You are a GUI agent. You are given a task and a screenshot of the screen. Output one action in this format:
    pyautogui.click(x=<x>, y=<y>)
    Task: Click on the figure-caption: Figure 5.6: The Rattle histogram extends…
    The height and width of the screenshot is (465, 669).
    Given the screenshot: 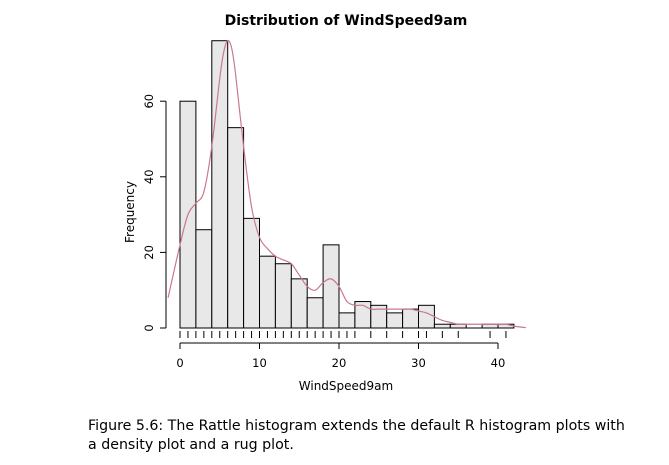 What is the action you would take?
    pyautogui.click(x=356, y=435)
    